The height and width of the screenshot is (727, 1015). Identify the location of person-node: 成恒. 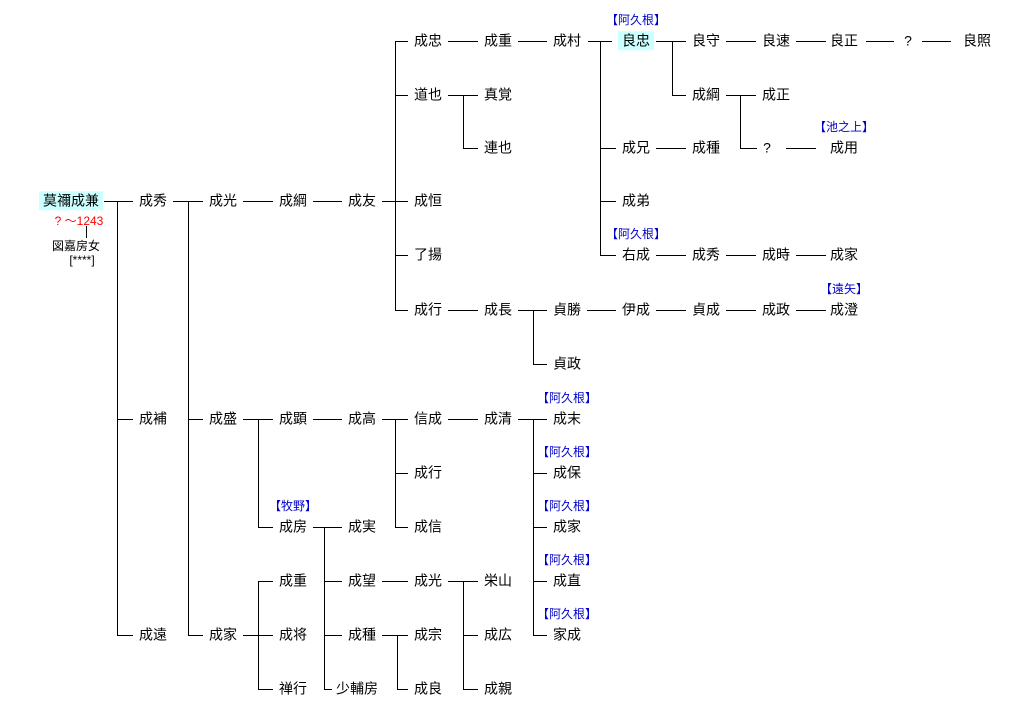
(428, 200).